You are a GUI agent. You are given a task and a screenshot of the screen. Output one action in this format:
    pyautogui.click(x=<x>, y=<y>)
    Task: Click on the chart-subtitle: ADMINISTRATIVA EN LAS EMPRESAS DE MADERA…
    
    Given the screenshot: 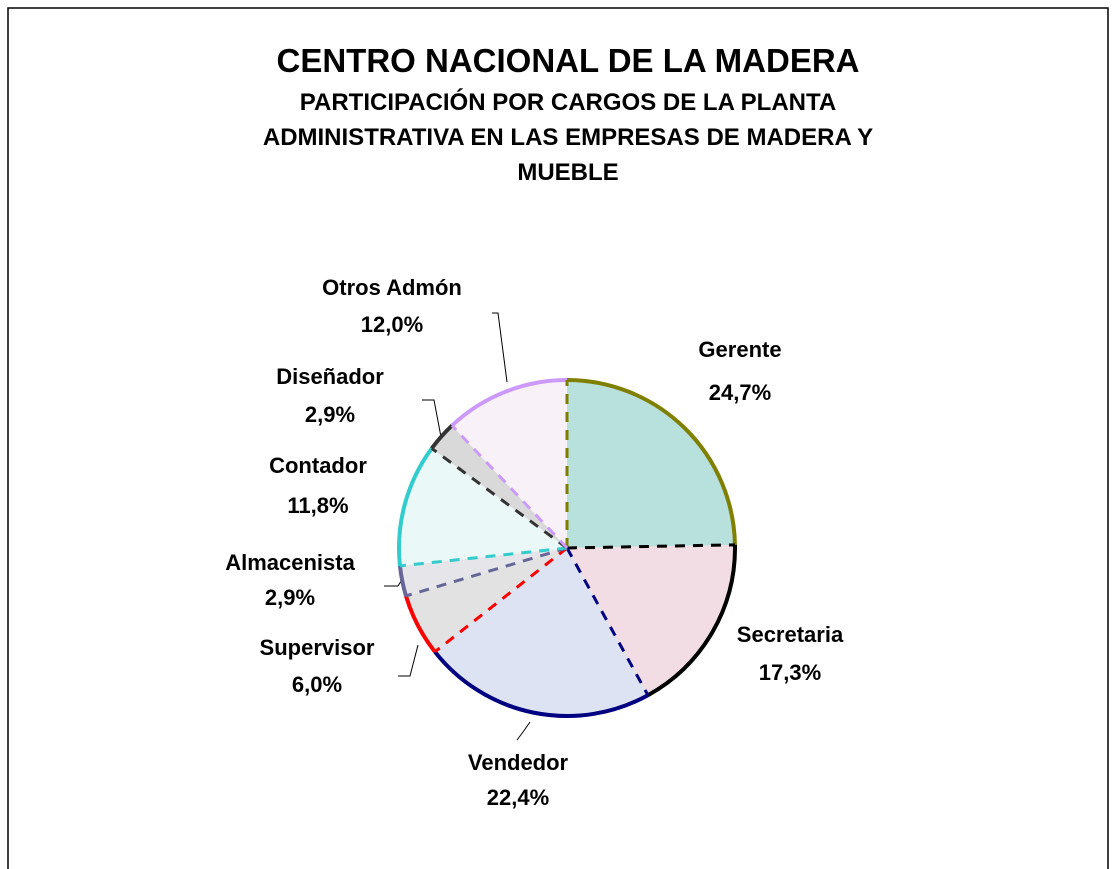 What is the action you would take?
    pyautogui.click(x=568, y=137)
    